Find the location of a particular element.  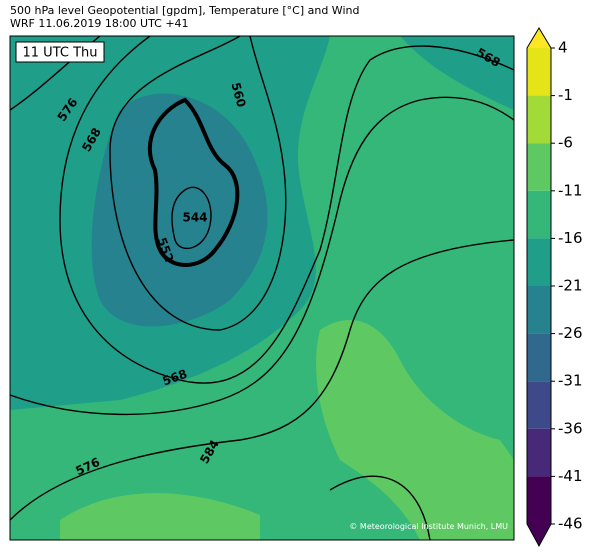

colorbar-tick-label: -36 is located at coordinates (570, 428).